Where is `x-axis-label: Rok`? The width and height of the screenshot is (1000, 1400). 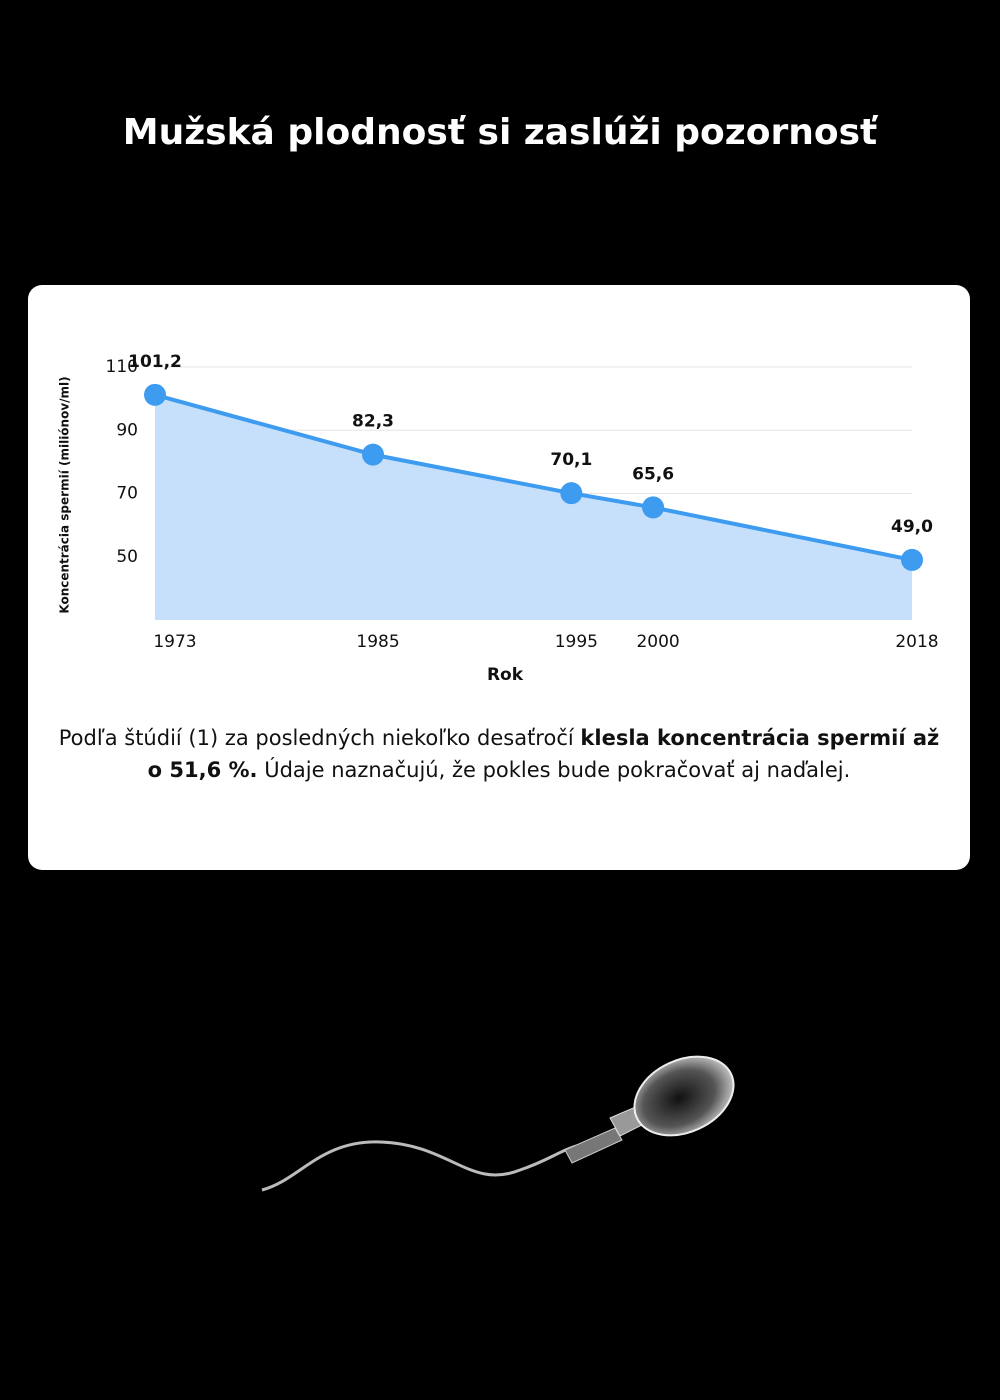 x-axis-label: Rok is located at coordinates (505, 675).